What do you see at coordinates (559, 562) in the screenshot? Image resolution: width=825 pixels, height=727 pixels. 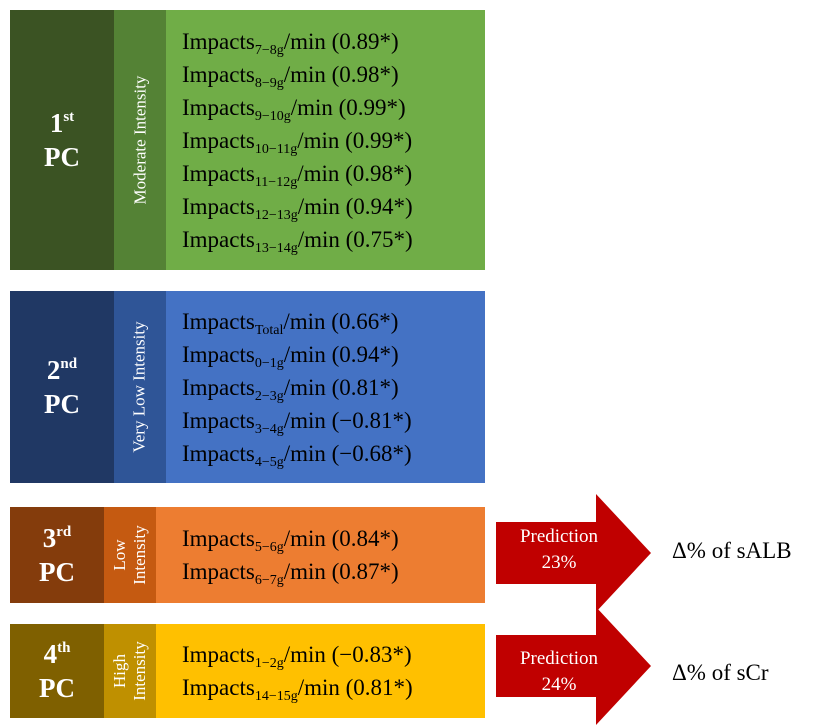 I see `prediction-value-1: 23%` at bounding box center [559, 562].